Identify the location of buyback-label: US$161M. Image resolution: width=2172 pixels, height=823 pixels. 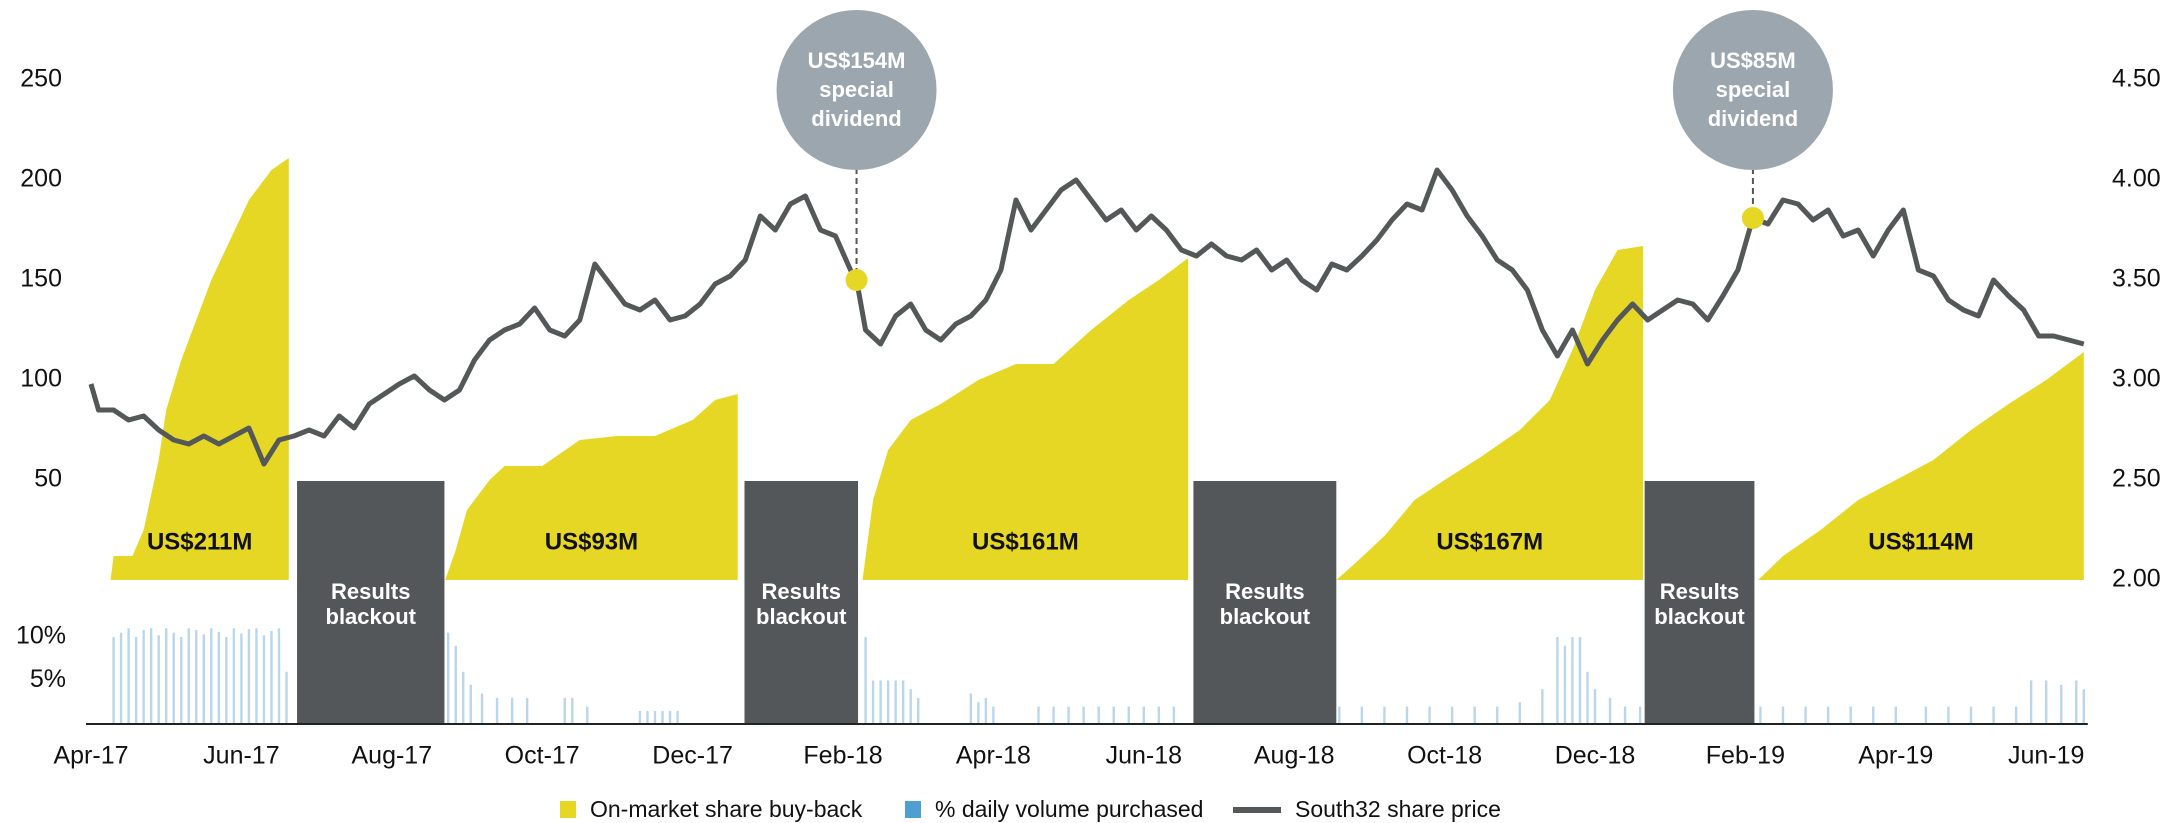
(1025, 541).